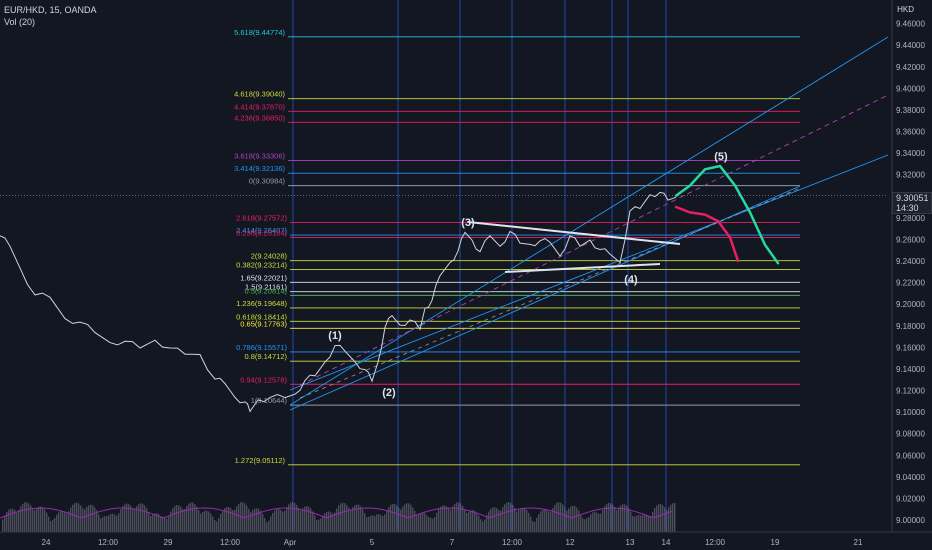 This screenshot has width=932, height=550. Describe the element at coordinates (50, 10) in the screenshot. I see `symbol-line: EUR/HKD, 15, OANDA` at that location.